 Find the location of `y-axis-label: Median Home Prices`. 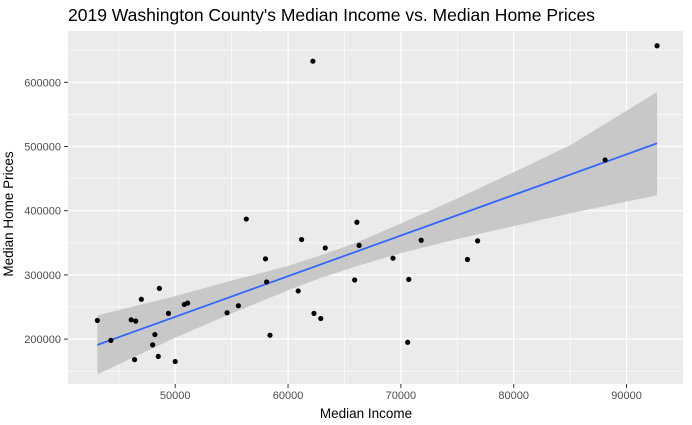

y-axis-label: Median Home Prices is located at coordinates (8, 214).